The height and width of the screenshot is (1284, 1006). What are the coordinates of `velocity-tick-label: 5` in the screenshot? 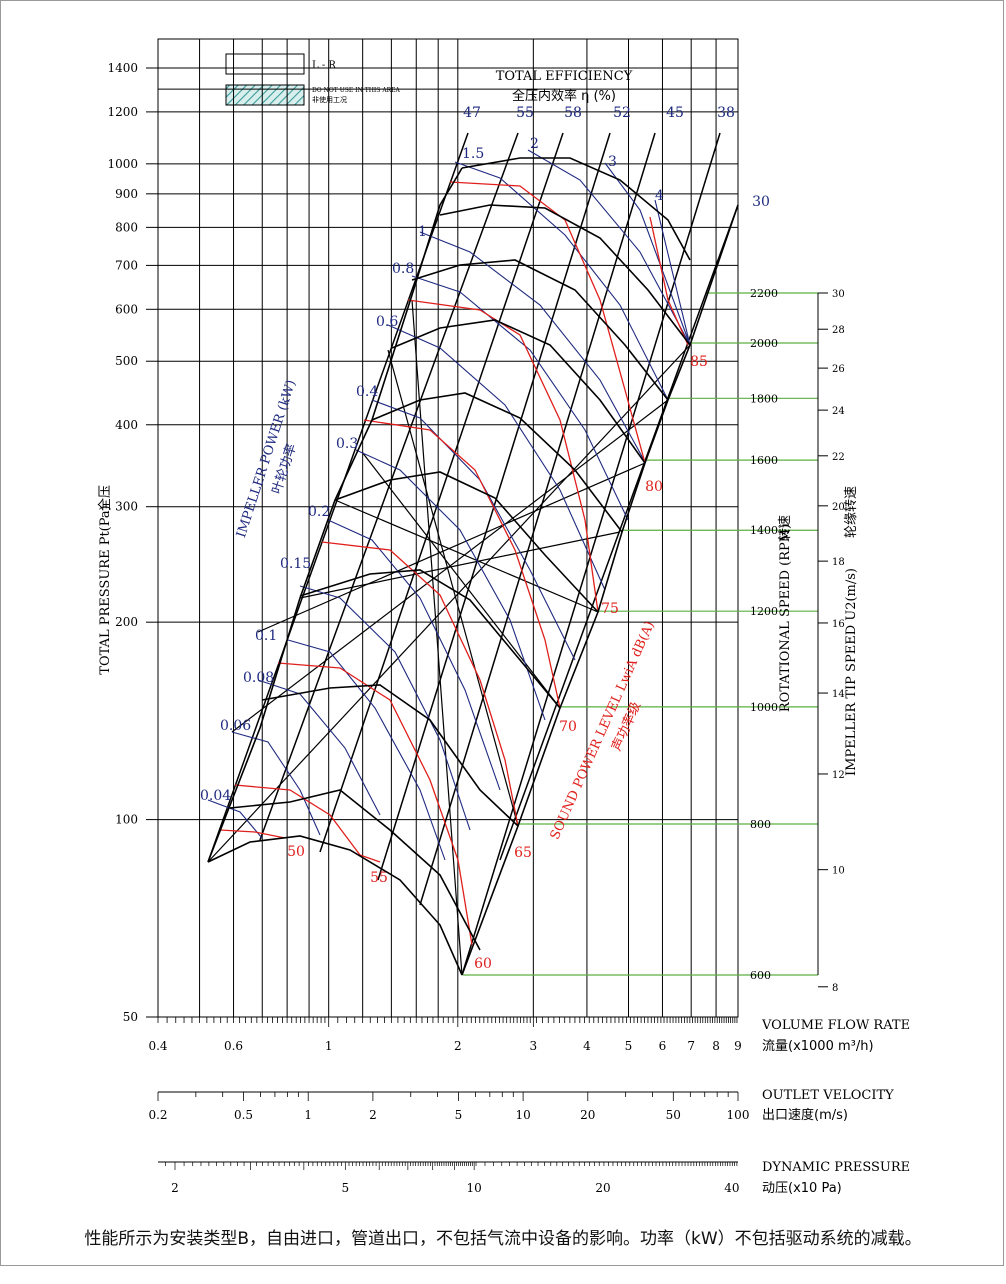 It's located at (459, 1115).